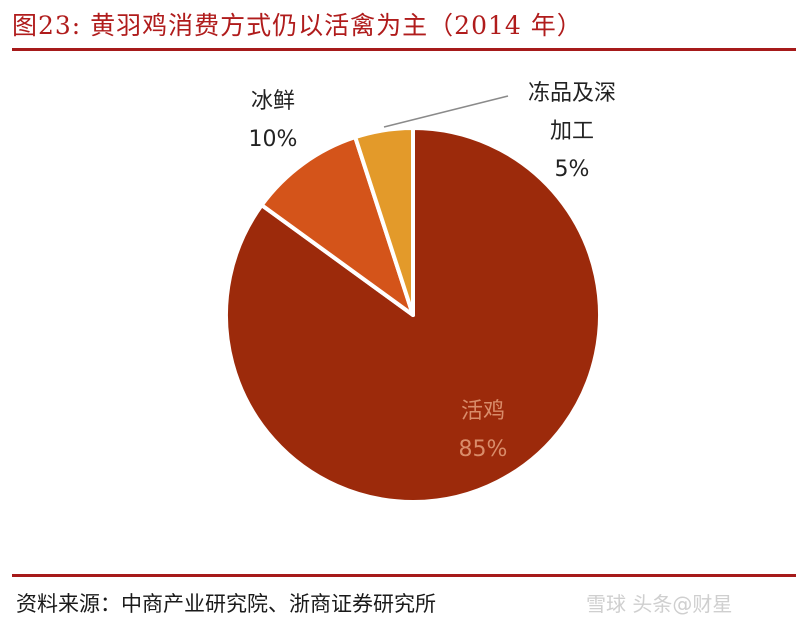 The width and height of the screenshot is (800, 633). Describe the element at coordinates (572, 131) in the screenshot. I see `slice-label-3-line-2: 加工` at that location.